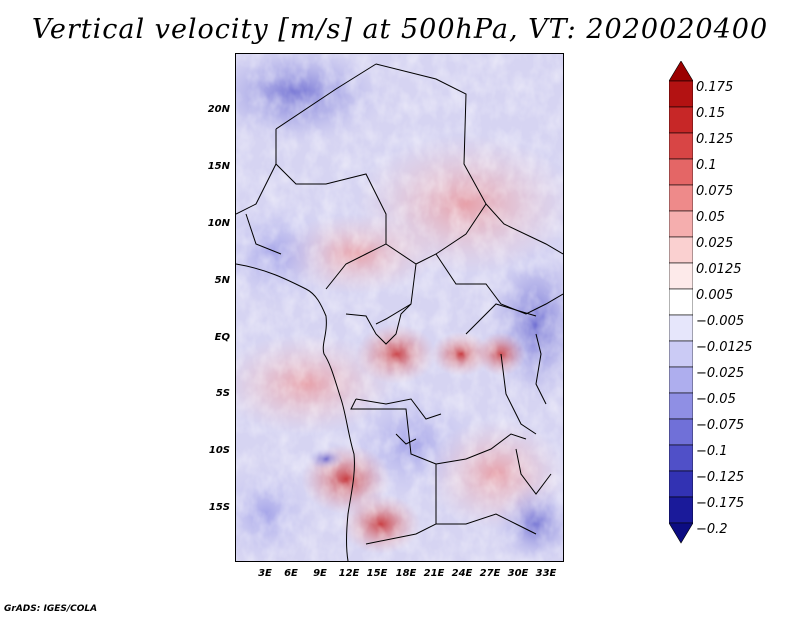 The image size is (800, 618). I want to click on lon-label-27e: 27E, so click(490, 573).